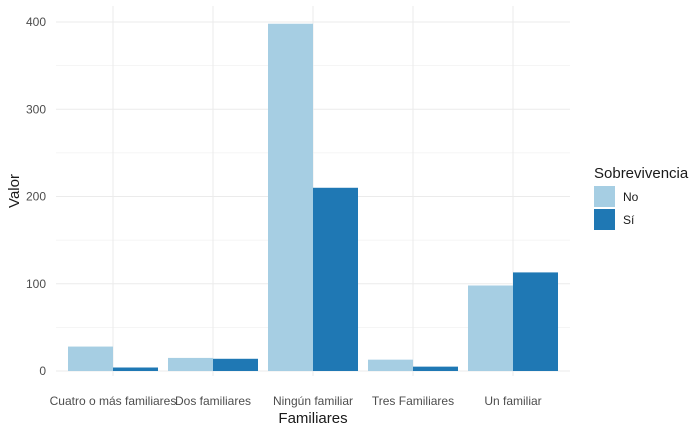 The width and height of the screenshot is (700, 432). What do you see at coordinates (604, 196) in the screenshot?
I see `legend-key-no` at bounding box center [604, 196].